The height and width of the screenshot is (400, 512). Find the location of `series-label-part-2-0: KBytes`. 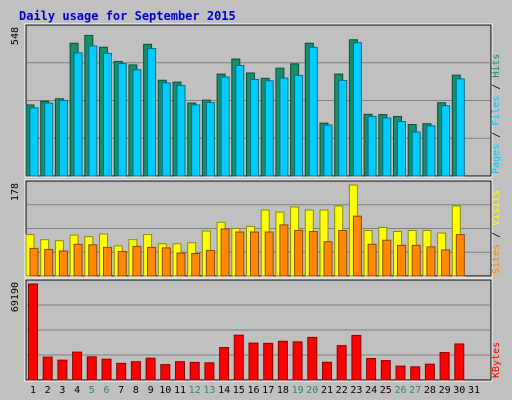

series-label-part-2-0: KBytes is located at coordinates (496, 360).